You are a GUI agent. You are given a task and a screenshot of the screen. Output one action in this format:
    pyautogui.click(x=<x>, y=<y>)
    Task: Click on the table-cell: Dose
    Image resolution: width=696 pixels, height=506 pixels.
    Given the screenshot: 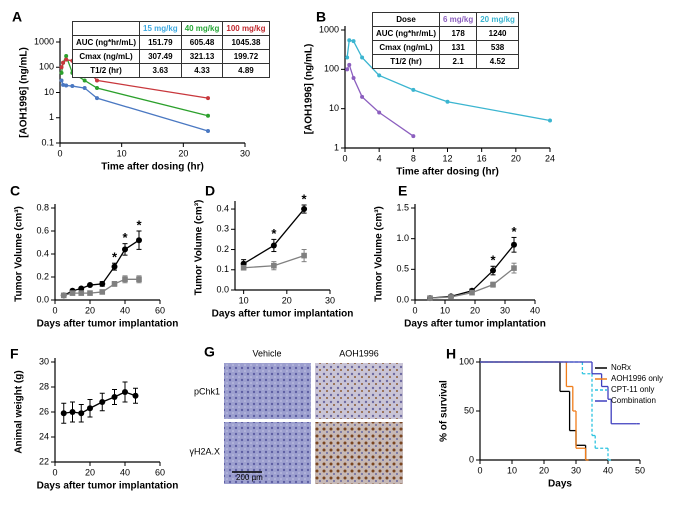 What is the action you would take?
    pyautogui.click(x=406, y=19)
    